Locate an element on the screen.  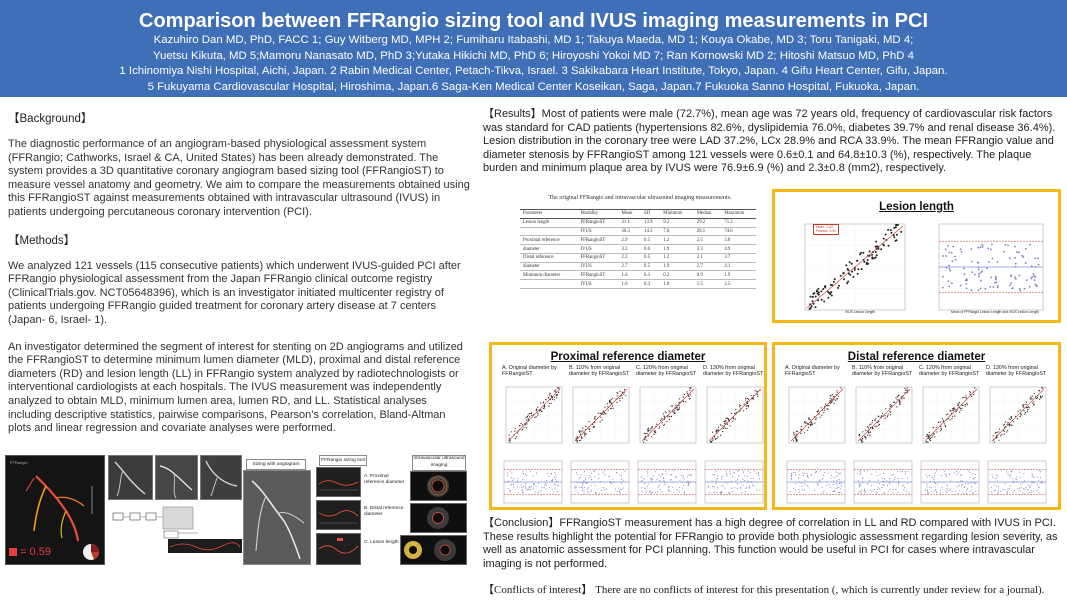
lesion-stats-label: Mean 0.43 Pearson 0.50 is located at coordinates (826, 229).